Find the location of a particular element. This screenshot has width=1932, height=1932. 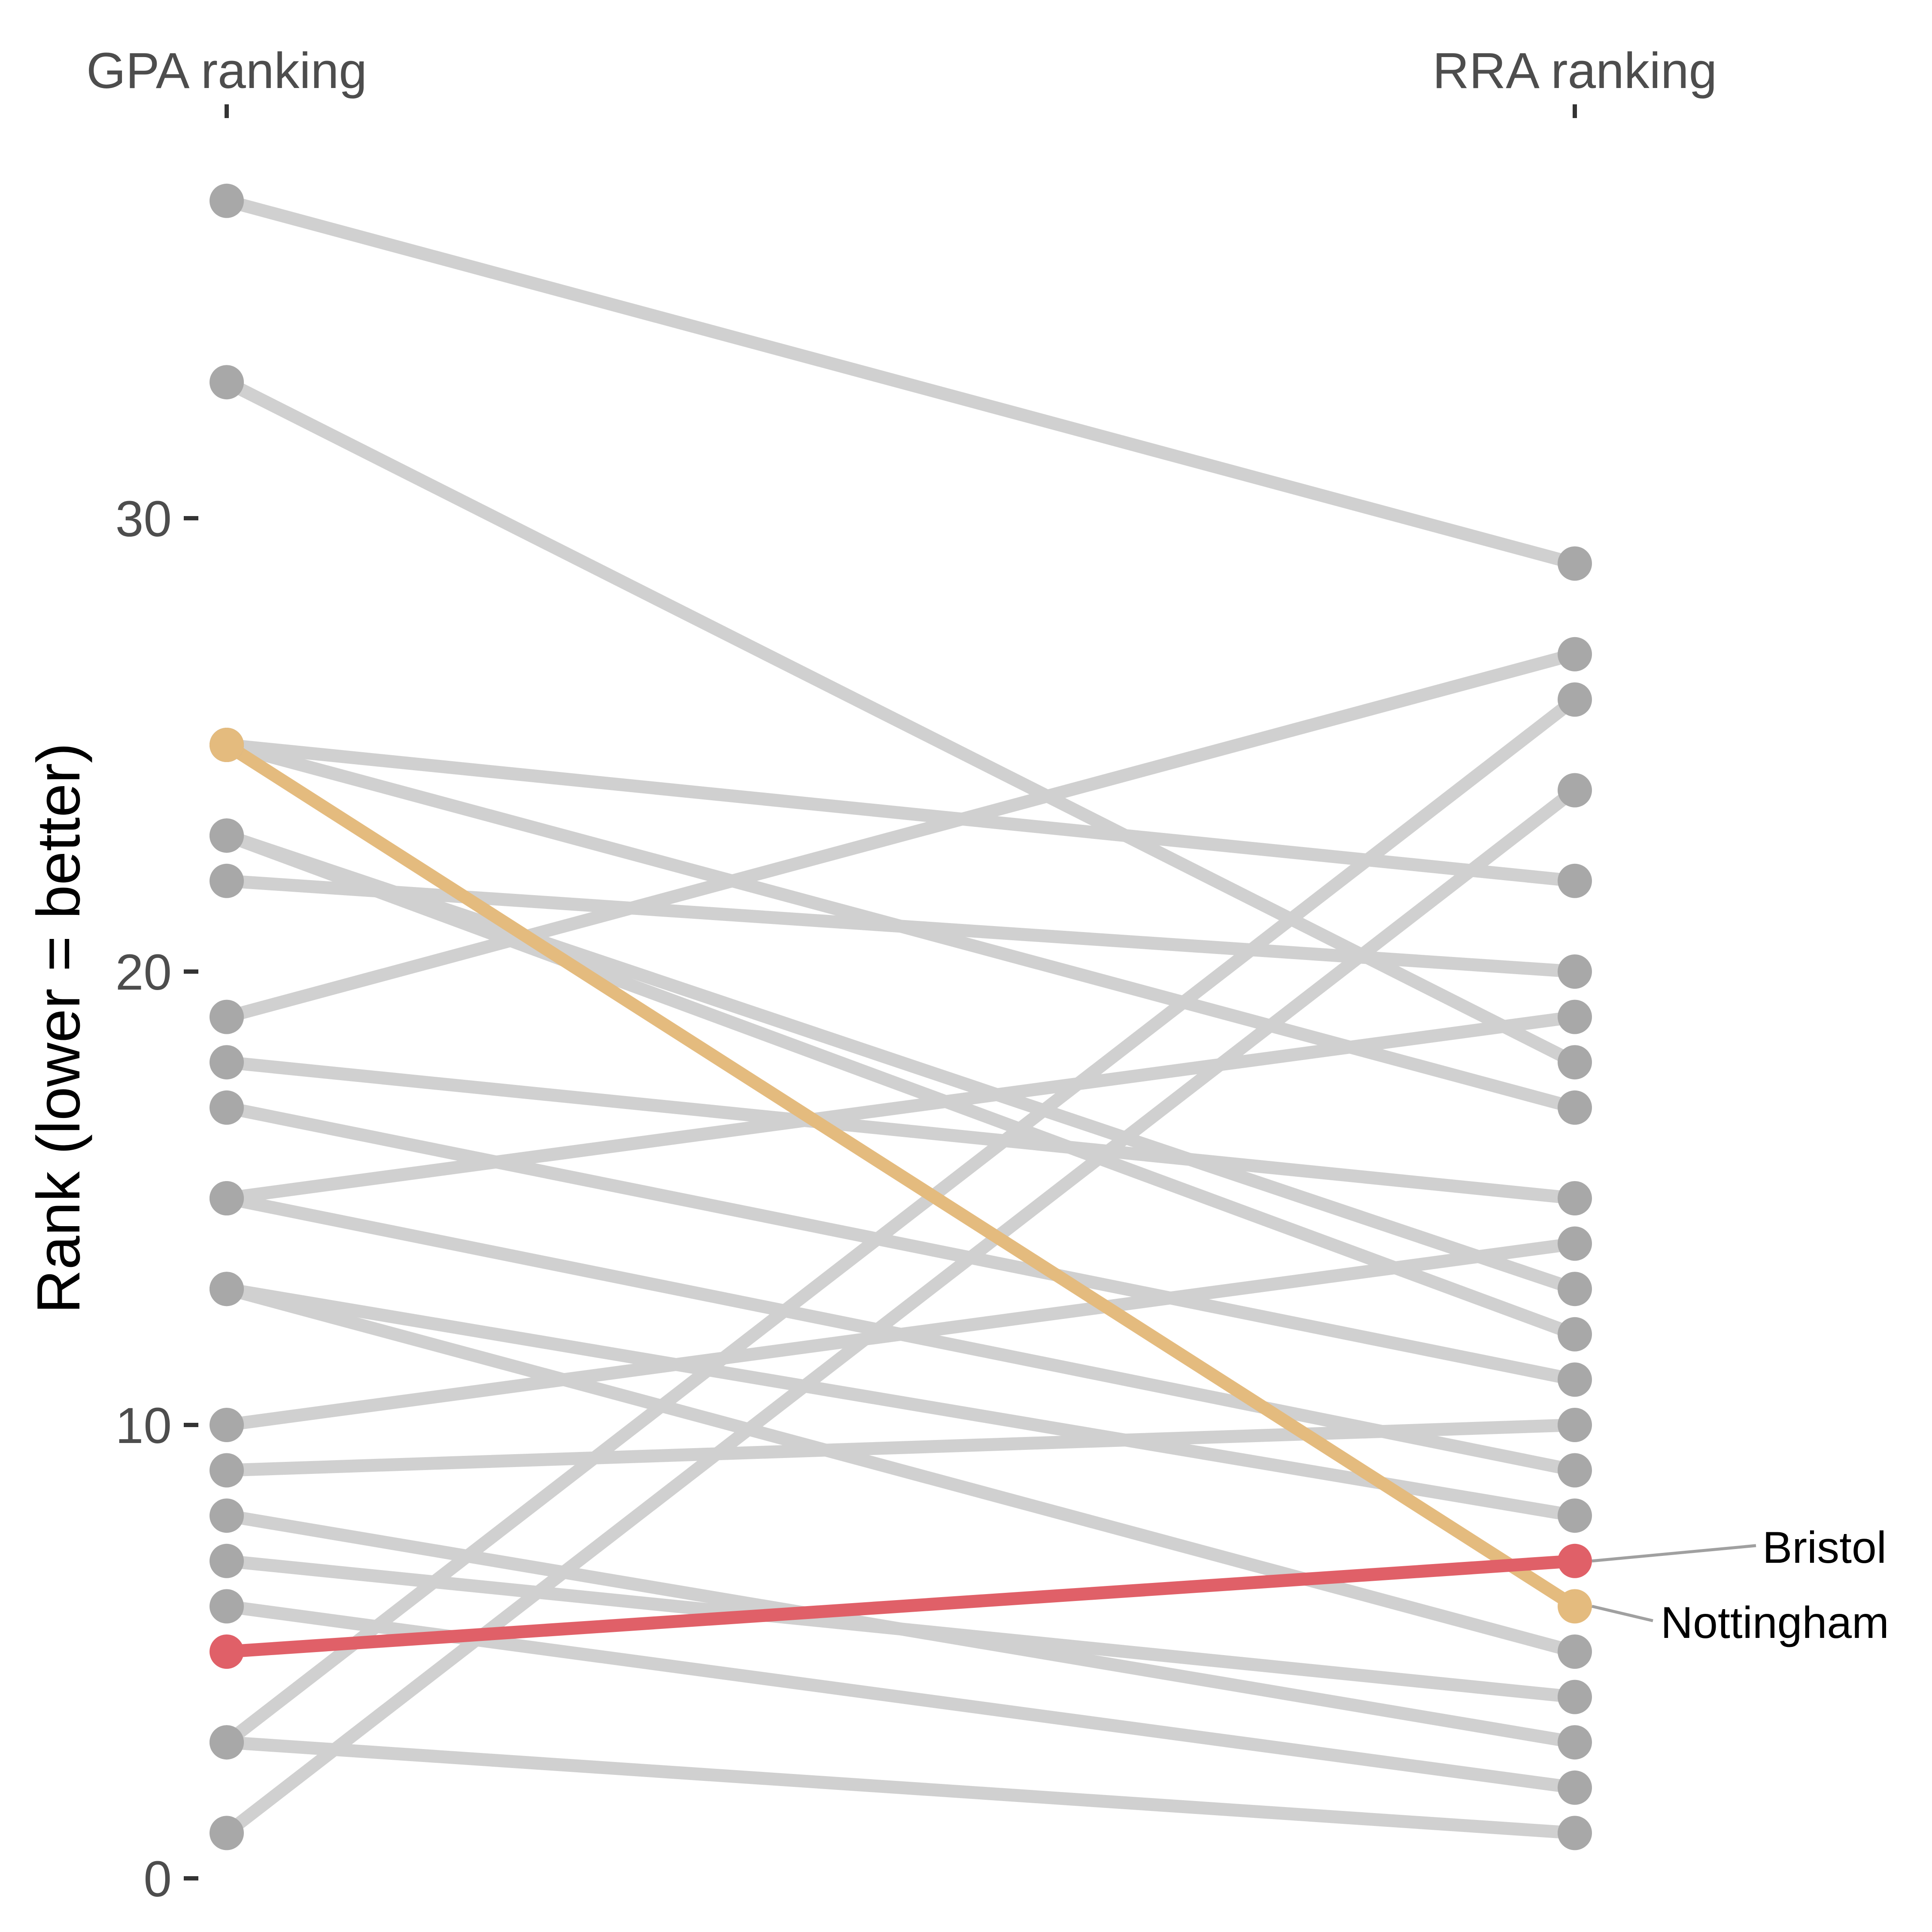

y-tick-label: 10 is located at coordinates (143, 1426).